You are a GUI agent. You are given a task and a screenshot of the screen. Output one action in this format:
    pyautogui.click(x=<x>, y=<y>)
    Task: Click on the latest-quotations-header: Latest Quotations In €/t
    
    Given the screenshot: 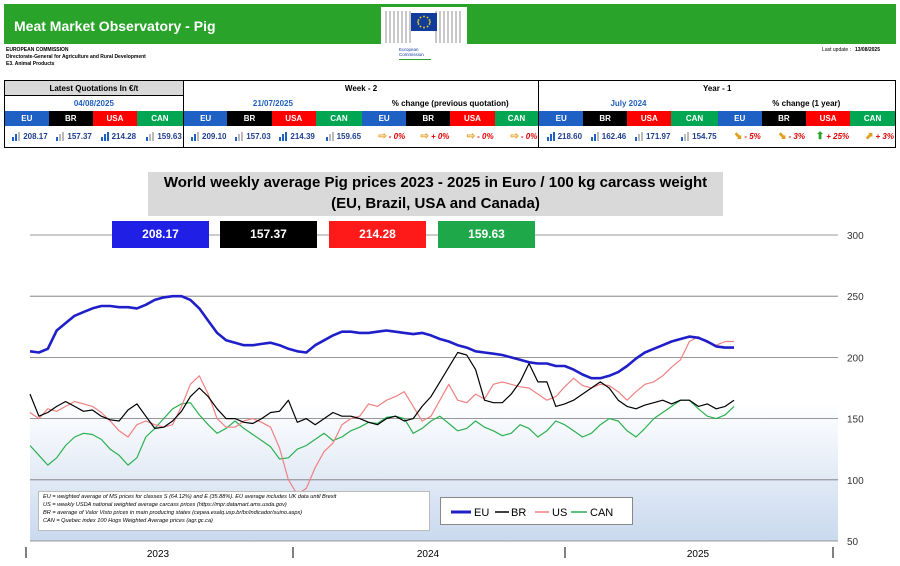 What is the action you would take?
    pyautogui.click(x=94, y=88)
    